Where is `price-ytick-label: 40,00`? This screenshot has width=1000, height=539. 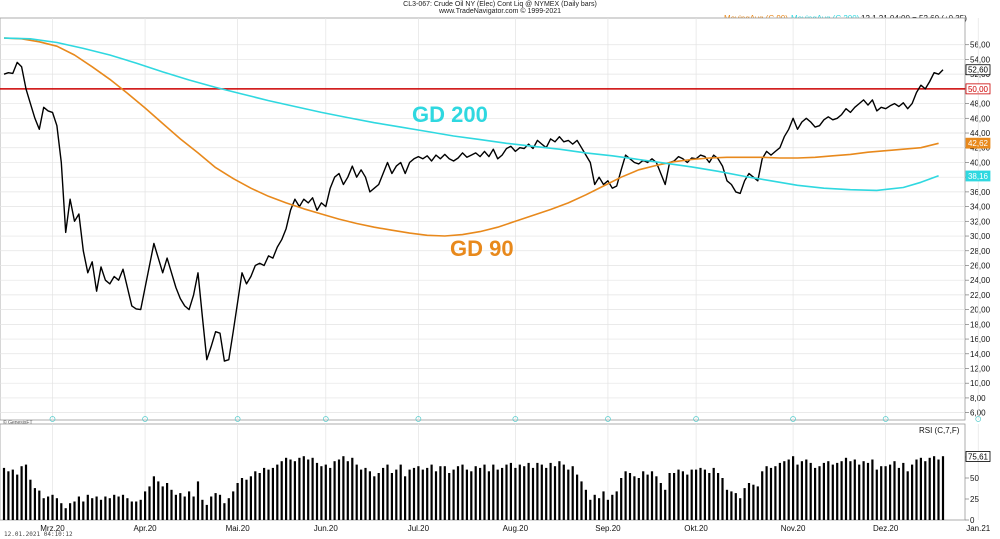
price-ytick-label: 40,00 is located at coordinates (980, 162).